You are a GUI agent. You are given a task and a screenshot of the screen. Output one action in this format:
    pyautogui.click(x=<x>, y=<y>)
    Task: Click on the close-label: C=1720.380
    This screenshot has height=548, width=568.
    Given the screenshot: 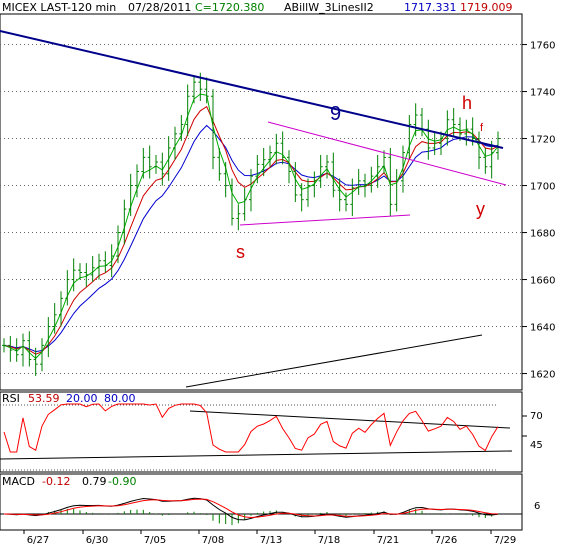 What is the action you would take?
    pyautogui.click(x=229, y=7)
    